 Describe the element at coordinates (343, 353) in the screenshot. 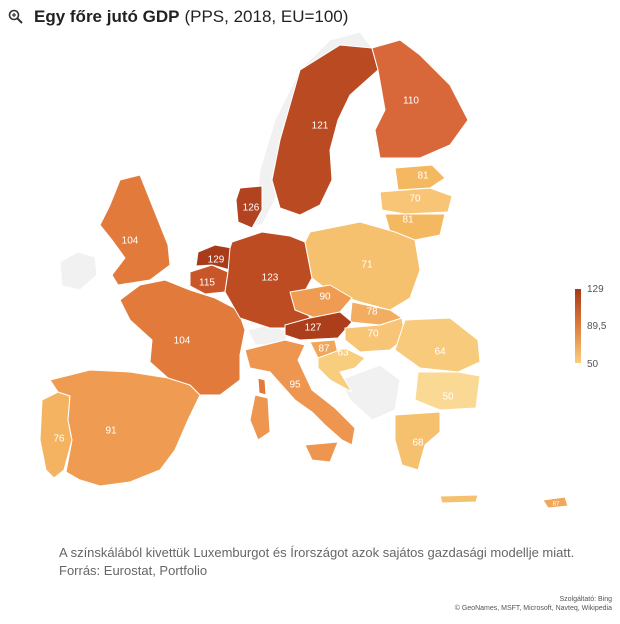

I see `value-label-croatia: 63` at that location.